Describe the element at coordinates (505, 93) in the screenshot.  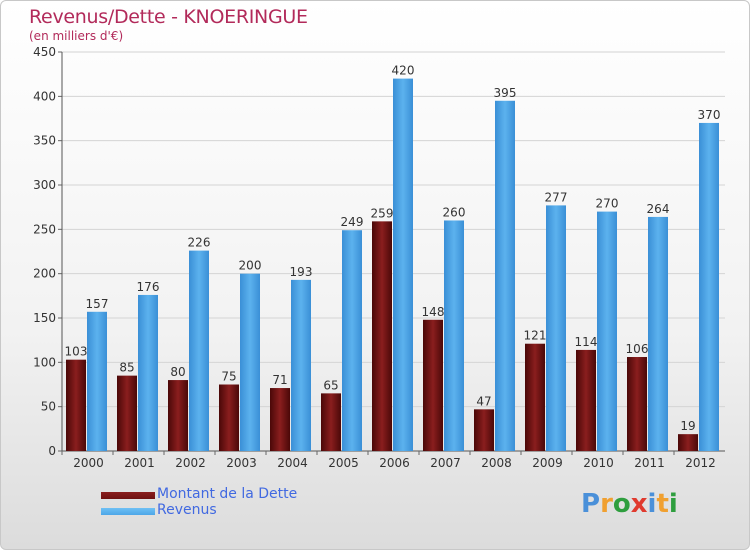
I see `value-label-revenus: 395` at that location.